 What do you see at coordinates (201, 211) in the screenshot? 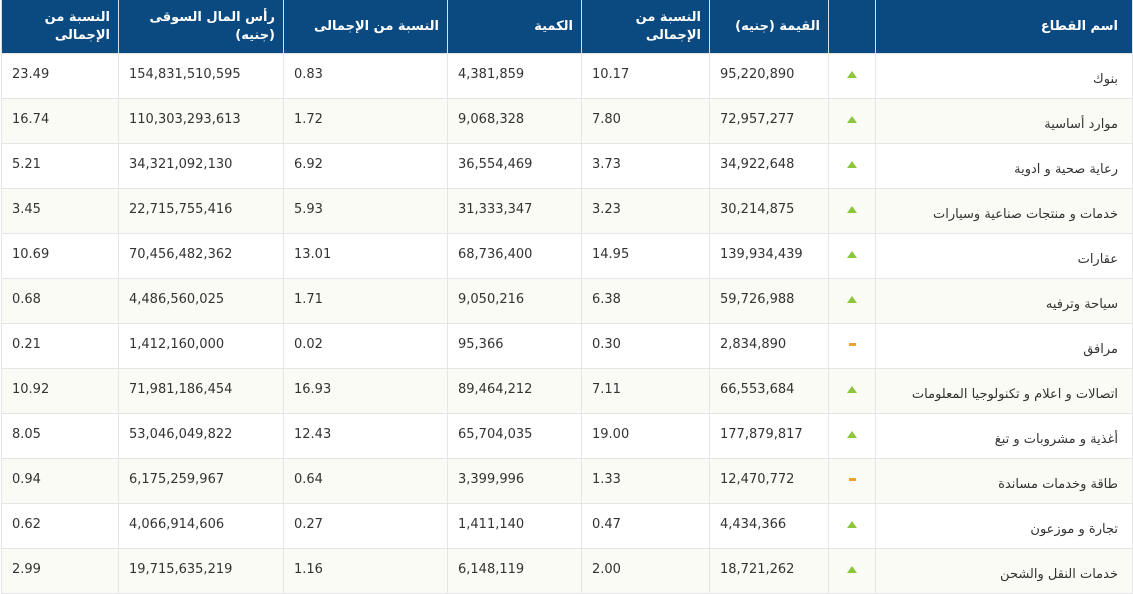
I see `market-cap-cell: 22,715,755,416` at bounding box center [201, 211].